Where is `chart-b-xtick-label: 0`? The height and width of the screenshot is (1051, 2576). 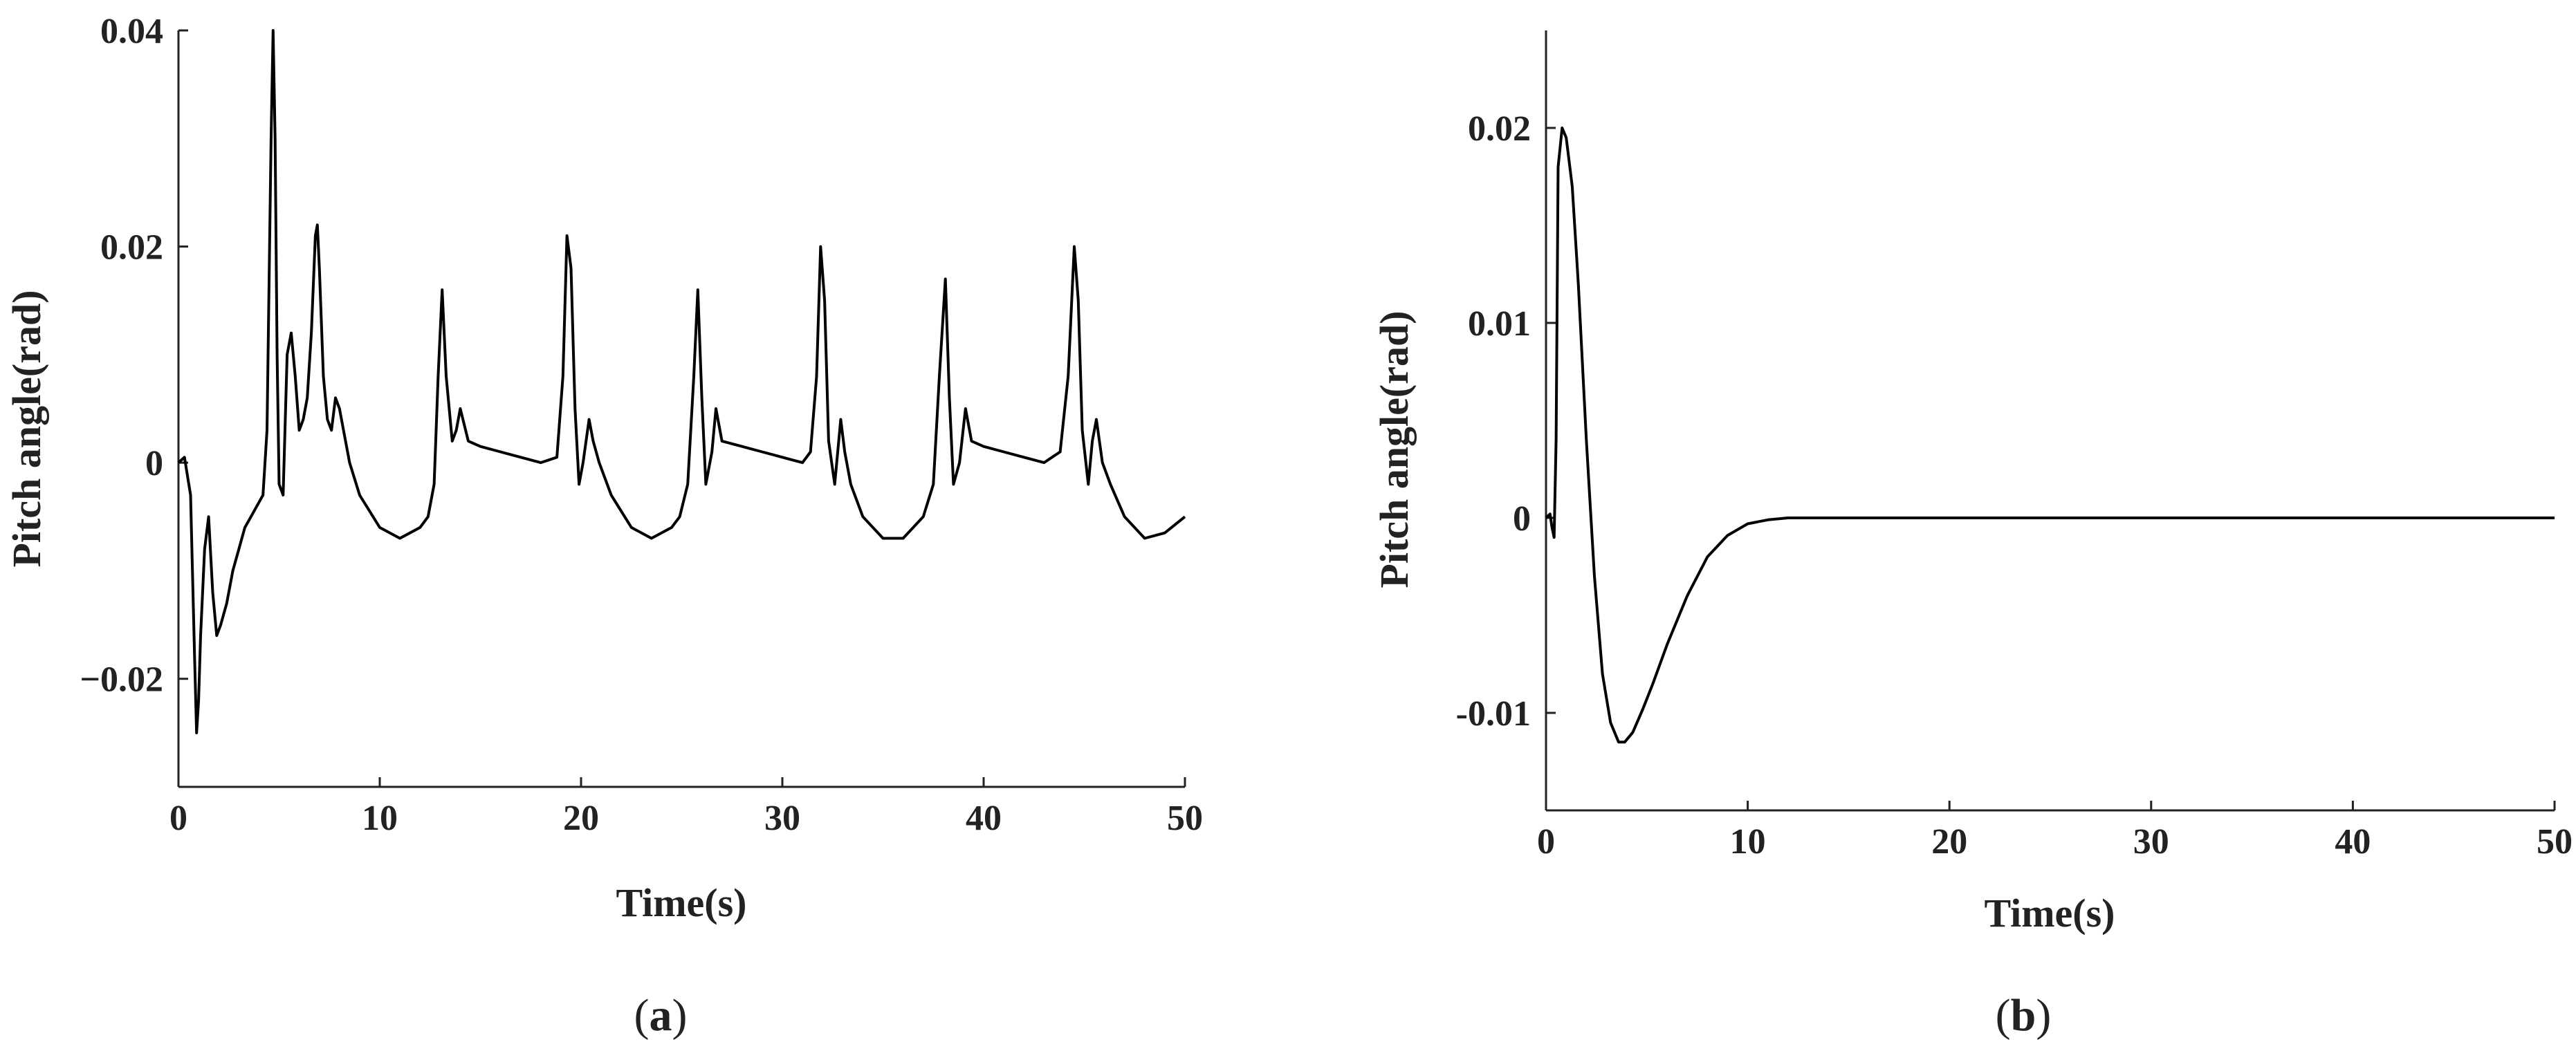 chart-b-xtick-label: 0 is located at coordinates (1546, 842).